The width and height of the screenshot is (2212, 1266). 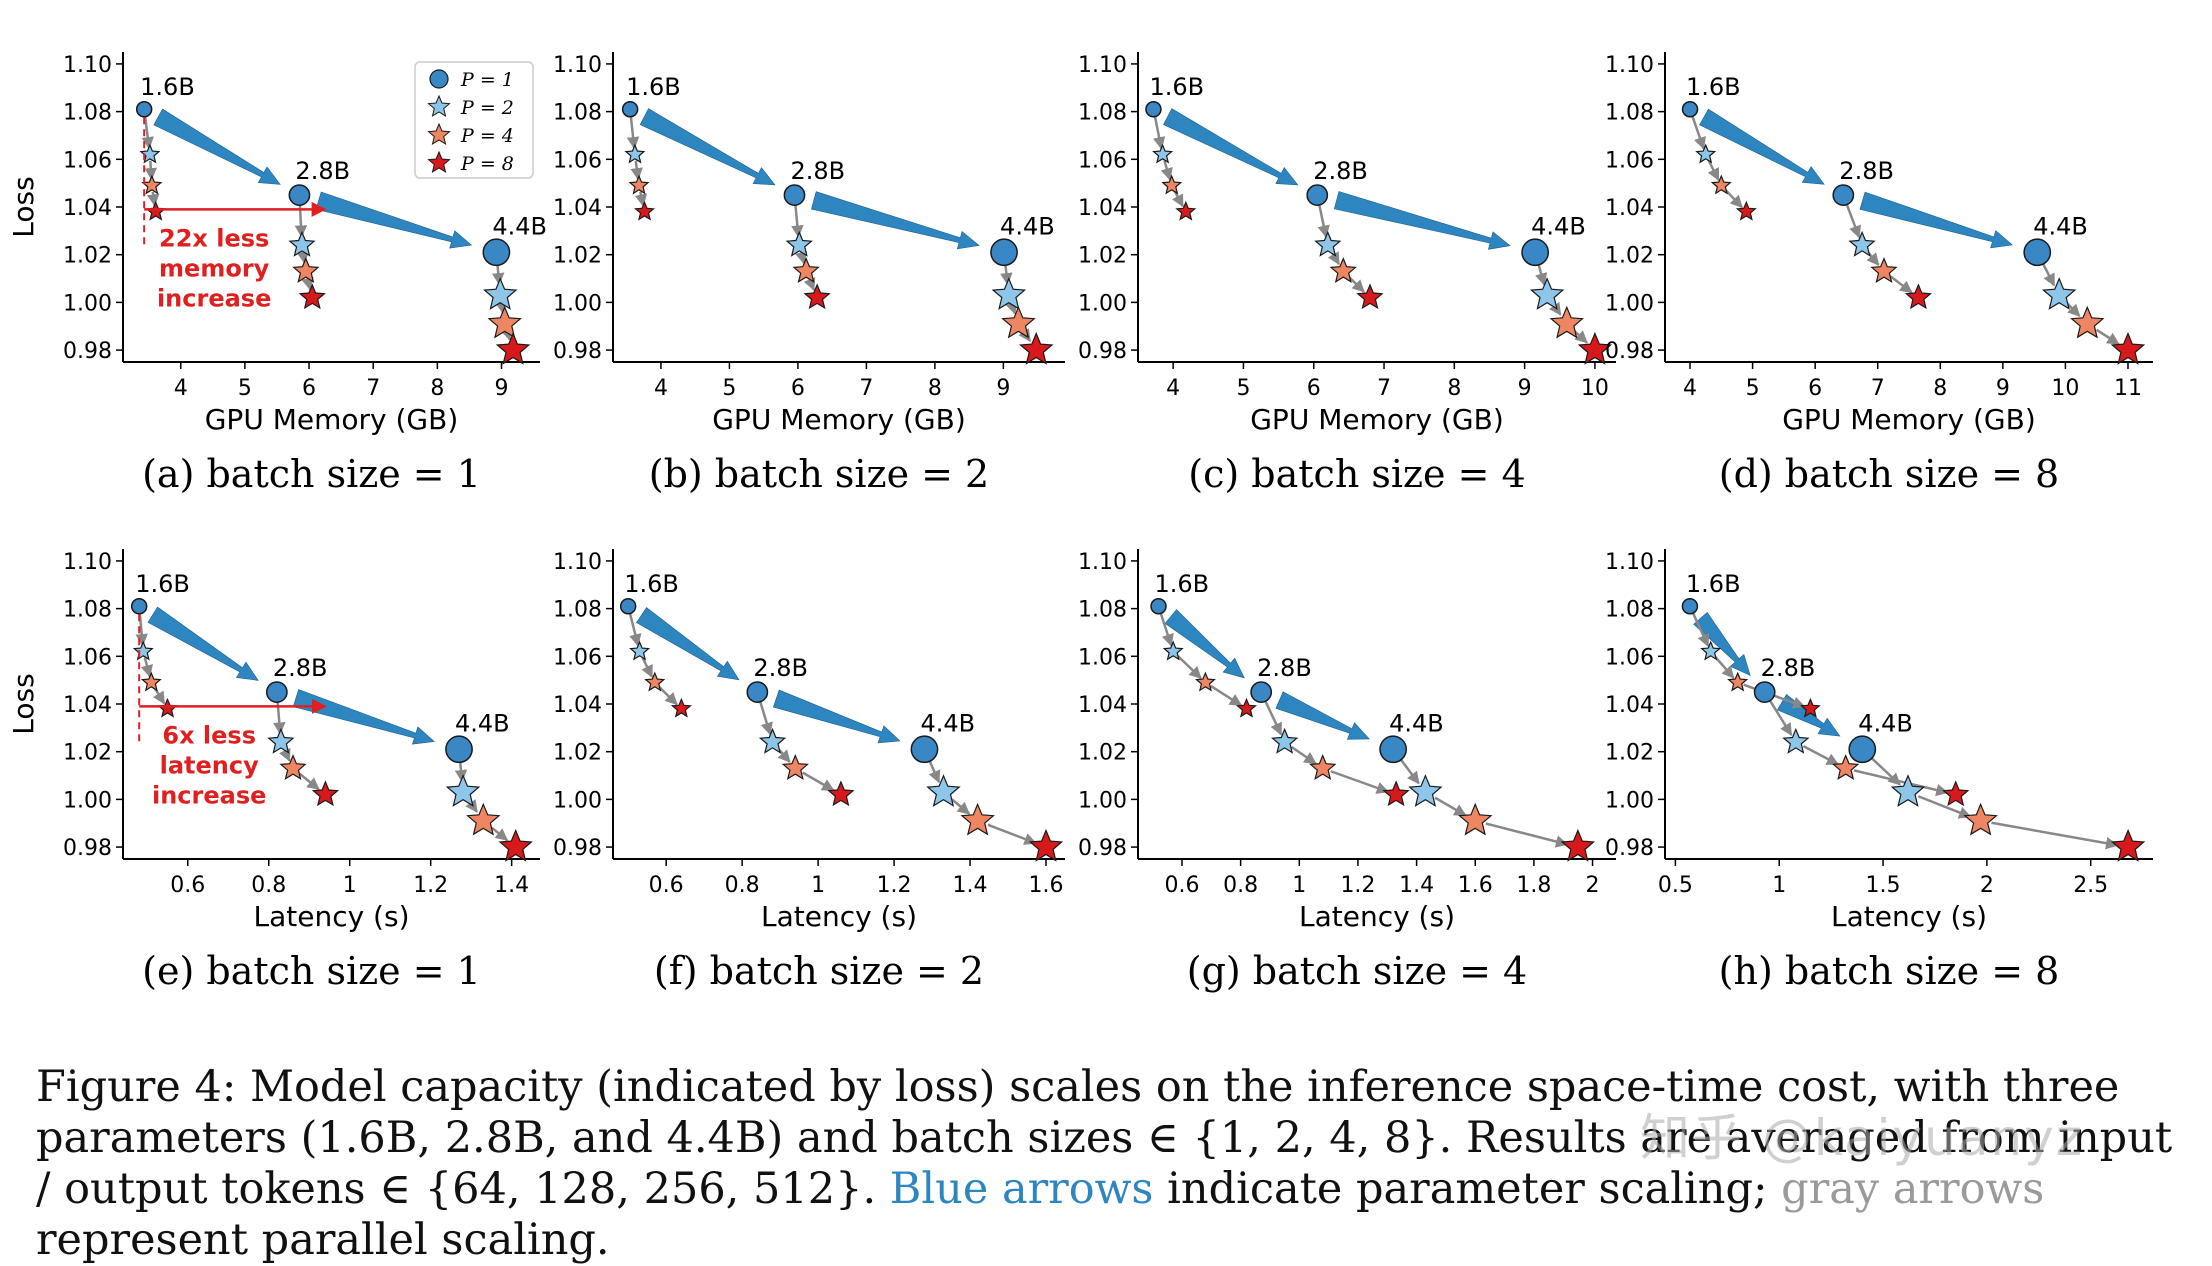 I want to click on x-tick-label: 5, so click(x=729, y=388).